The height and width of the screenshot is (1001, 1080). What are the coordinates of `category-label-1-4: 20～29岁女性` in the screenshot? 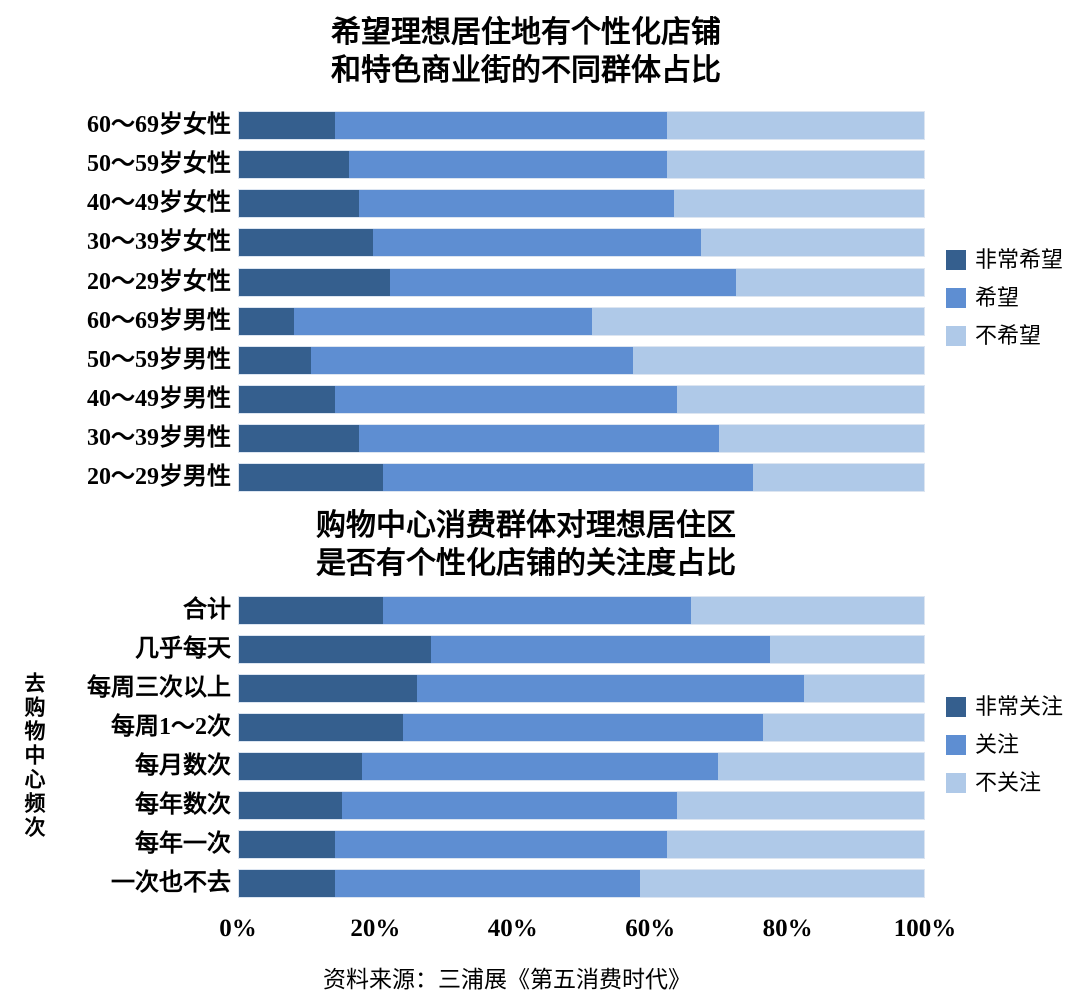 It's located at (159, 282).